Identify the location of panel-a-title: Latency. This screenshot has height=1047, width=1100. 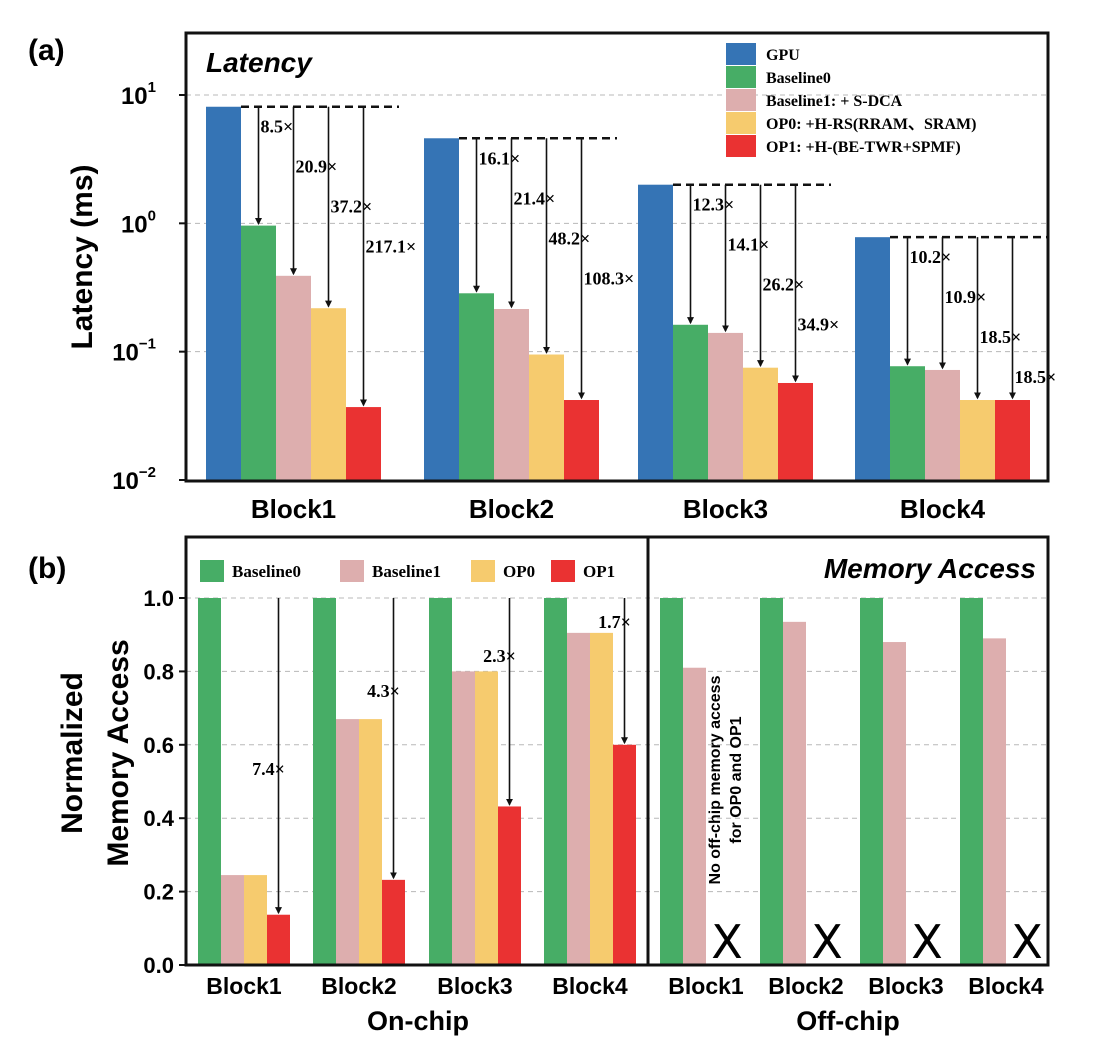
(259, 62).